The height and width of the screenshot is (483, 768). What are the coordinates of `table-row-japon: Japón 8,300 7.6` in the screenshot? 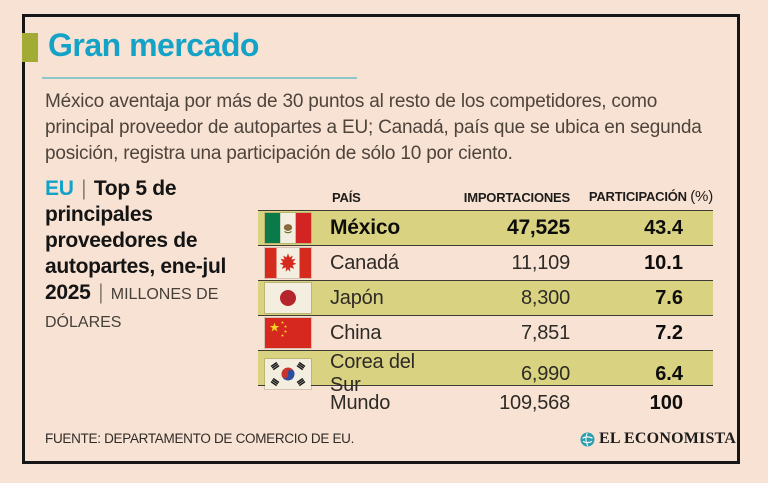 It's located at (485, 297).